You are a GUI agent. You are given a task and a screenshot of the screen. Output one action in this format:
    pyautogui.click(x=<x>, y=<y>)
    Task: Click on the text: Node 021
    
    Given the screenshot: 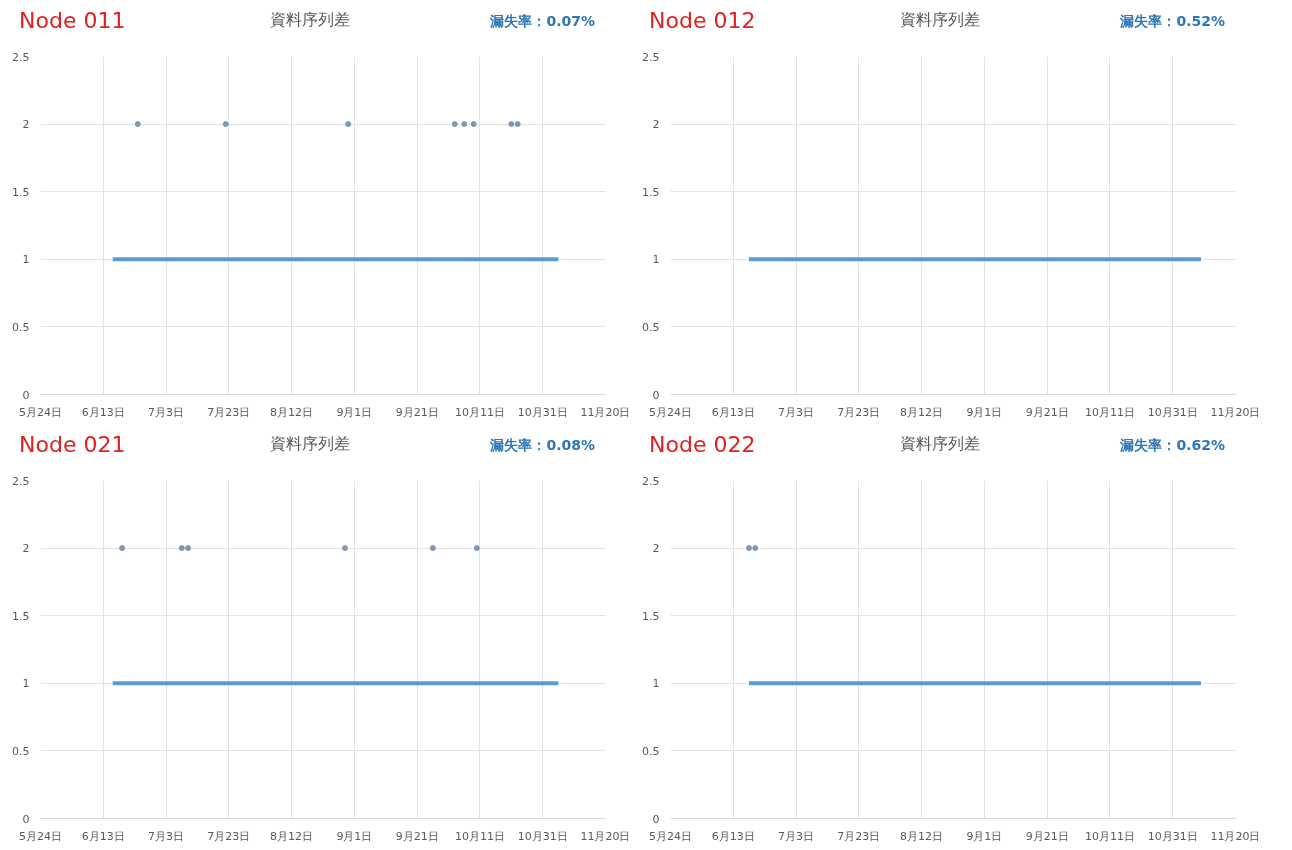 What is the action you would take?
    pyautogui.click(x=72, y=445)
    